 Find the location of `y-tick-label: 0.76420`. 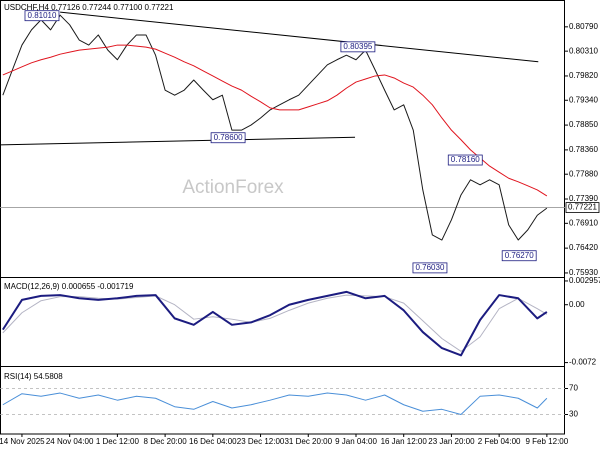

y-tick-label: 0.76420 is located at coordinates (583, 247).